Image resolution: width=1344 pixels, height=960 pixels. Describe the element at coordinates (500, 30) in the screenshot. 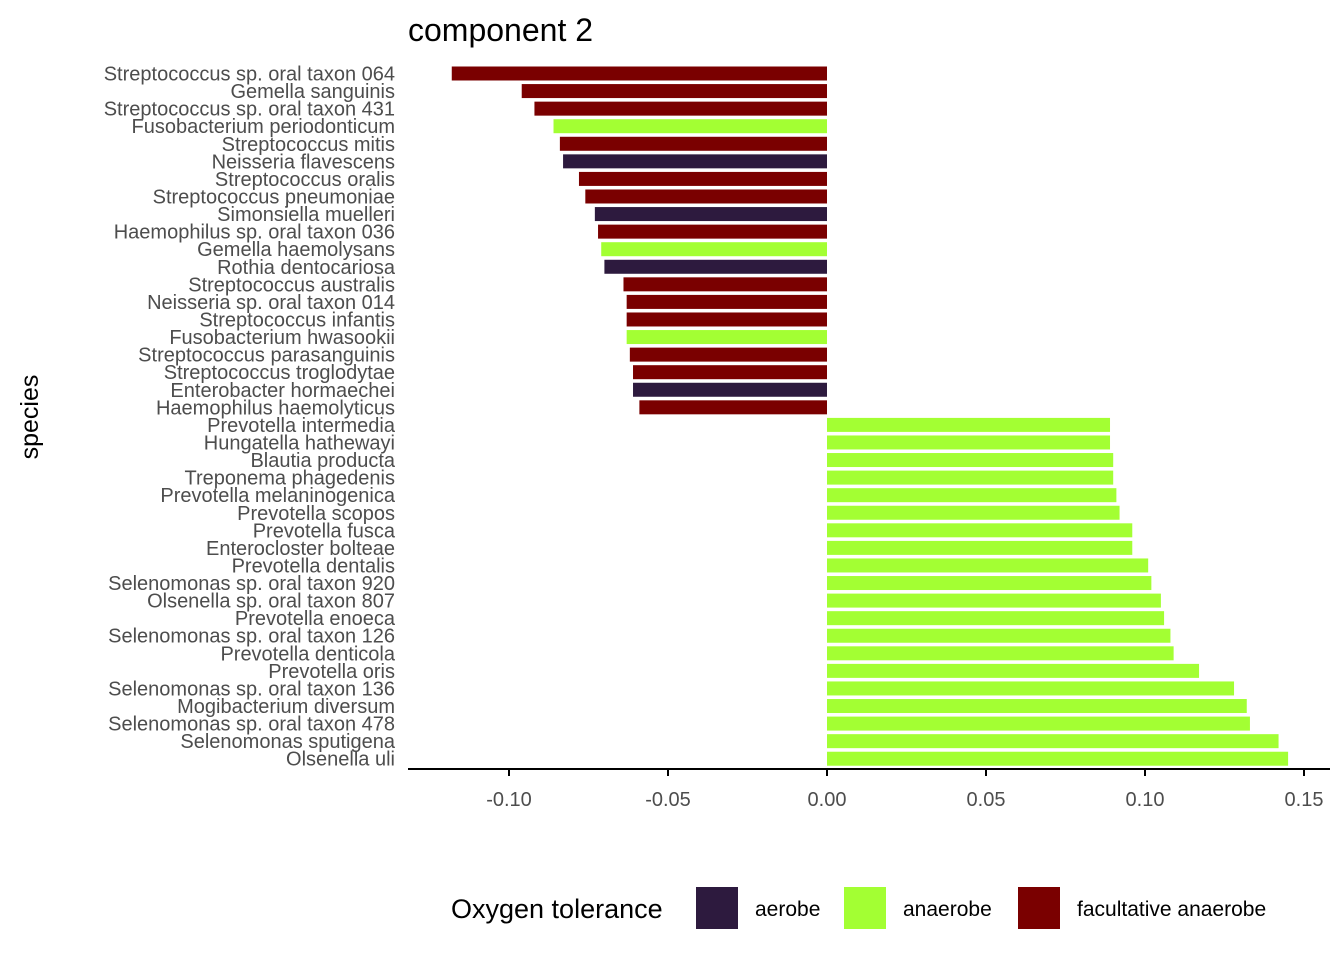

I see `chart-title: component 2` at that location.